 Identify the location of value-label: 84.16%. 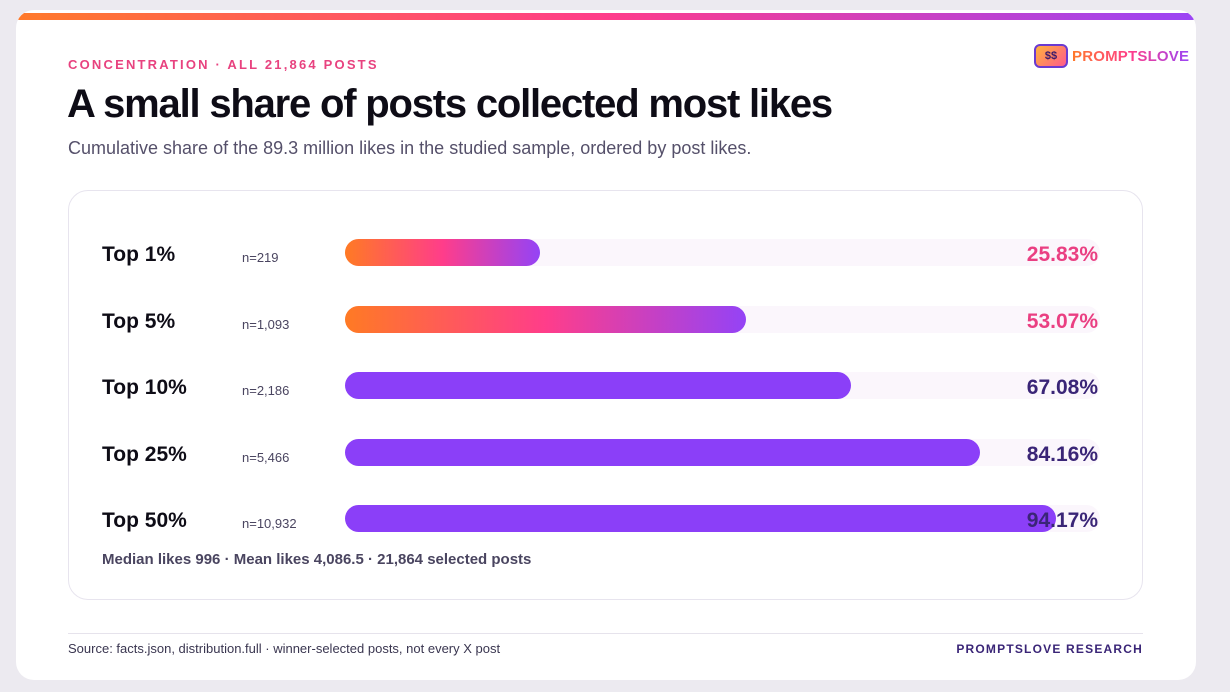
(1062, 454).